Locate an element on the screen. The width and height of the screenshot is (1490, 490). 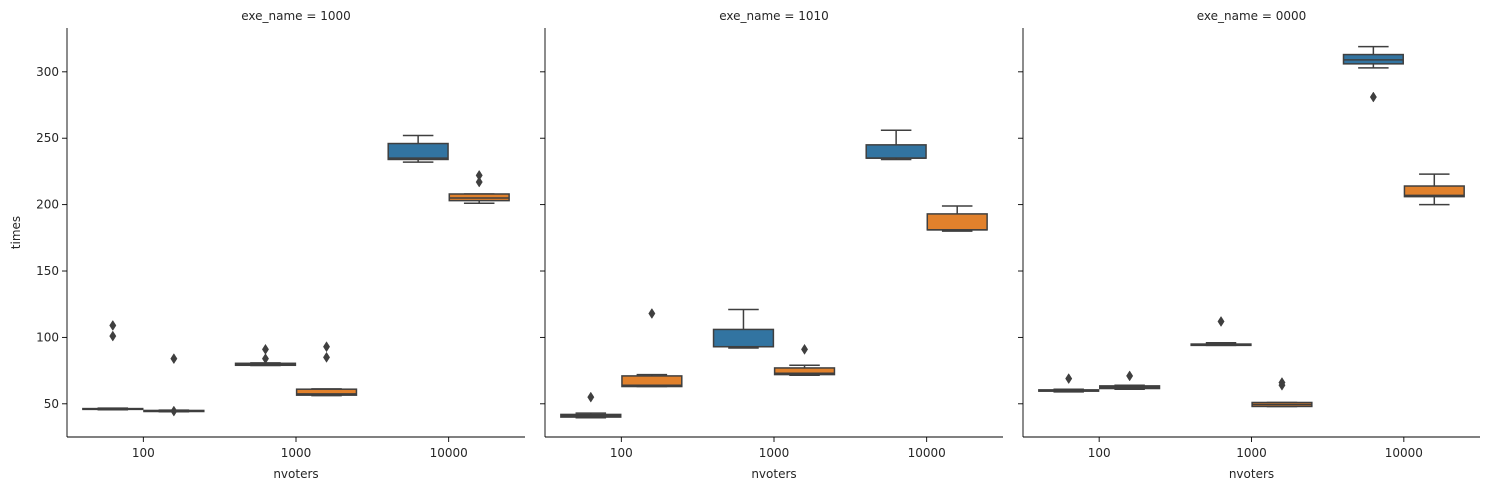
y-tick-label: 150 is located at coordinates (47, 271).